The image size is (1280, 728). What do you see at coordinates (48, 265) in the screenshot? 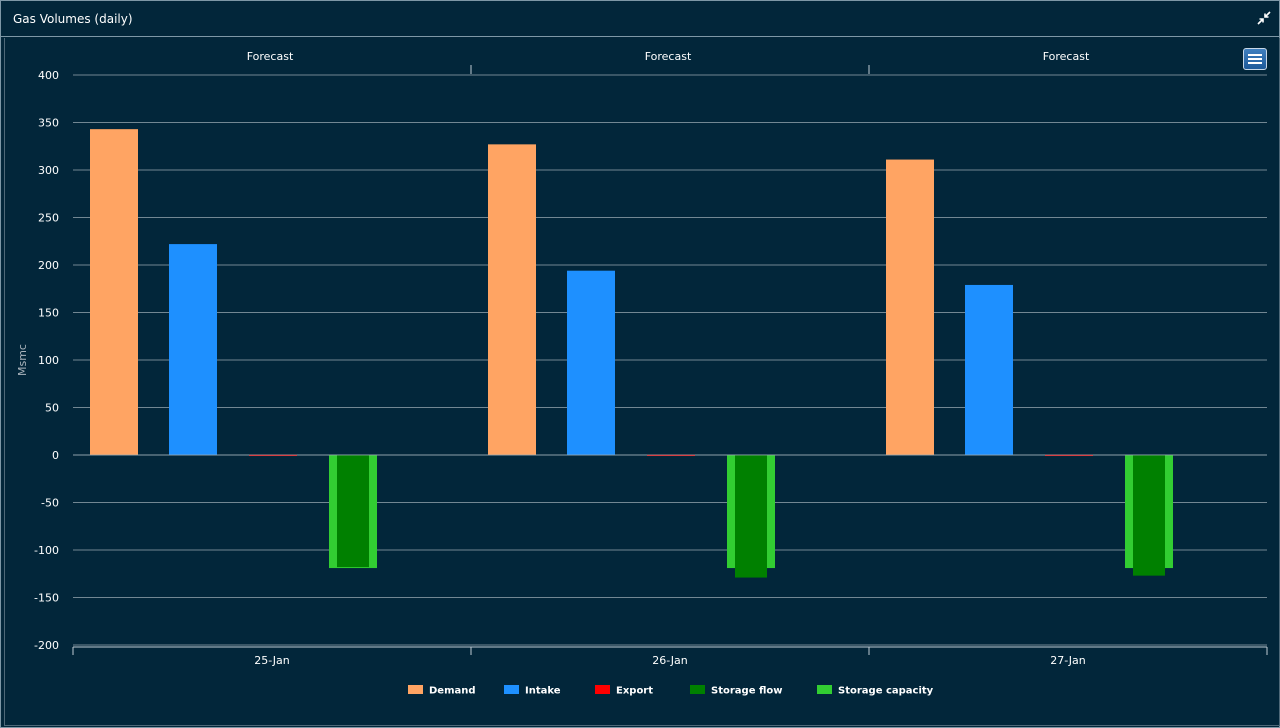
I see `y-tick-label: 200` at bounding box center [48, 265].